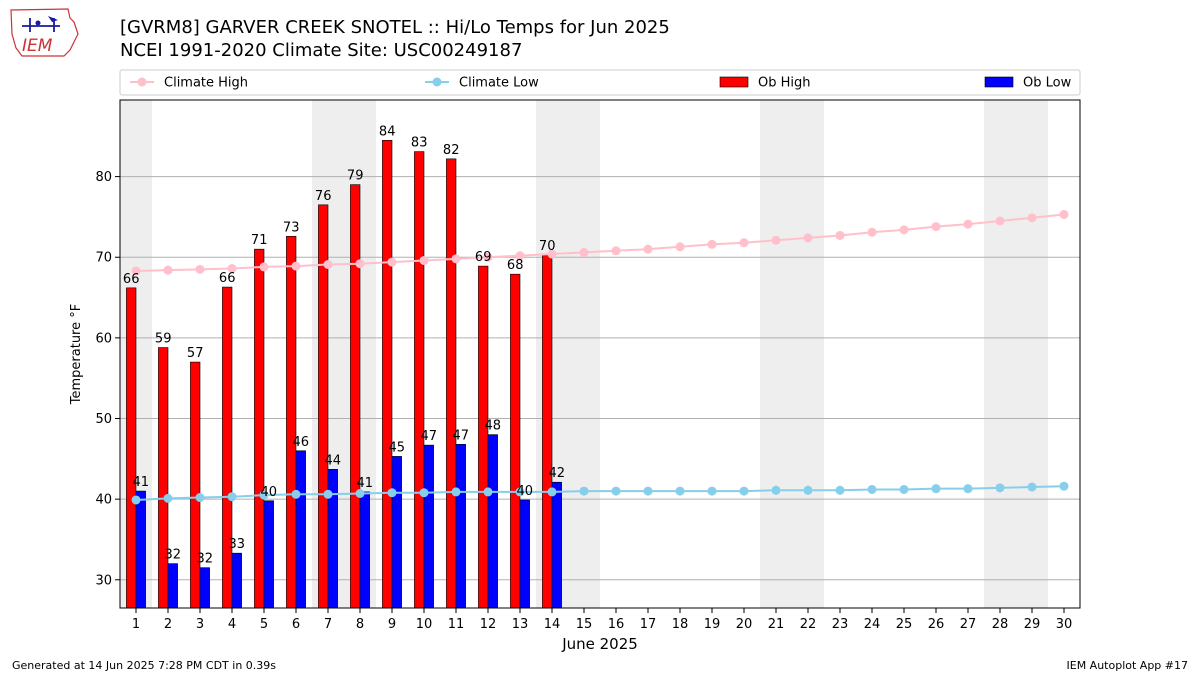 This screenshot has width=1200, height=675. Describe the element at coordinates (437, 82) in the screenshot. I see `legend-marker-climate-low` at that location.